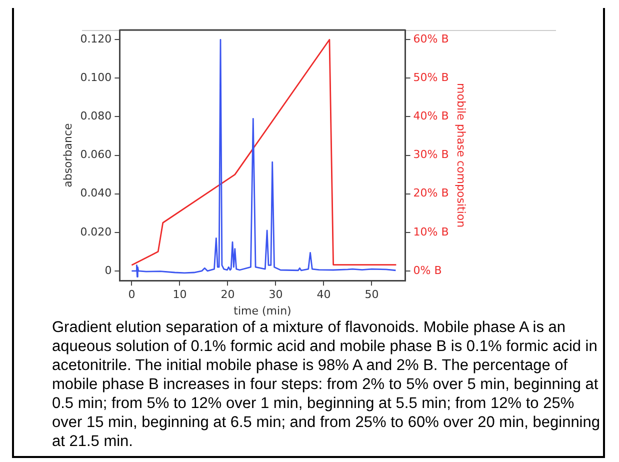 This screenshot has width=619, height=462. I want to click on x-tick-label: 30, so click(275, 295).